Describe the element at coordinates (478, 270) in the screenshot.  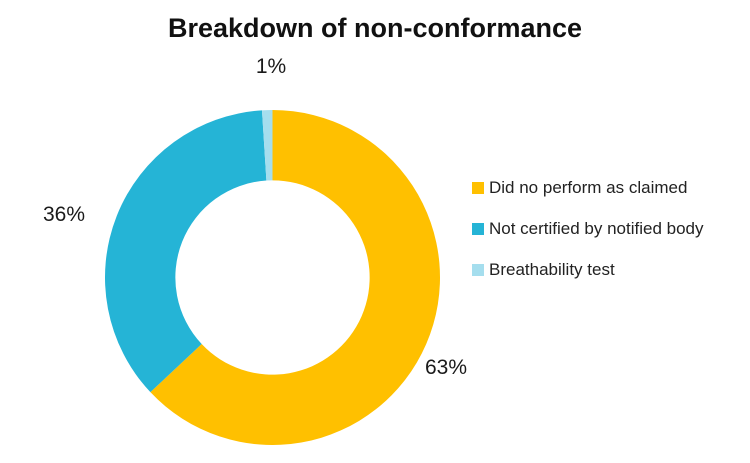
I see `legend-swatch-lightblue-icon` at that location.